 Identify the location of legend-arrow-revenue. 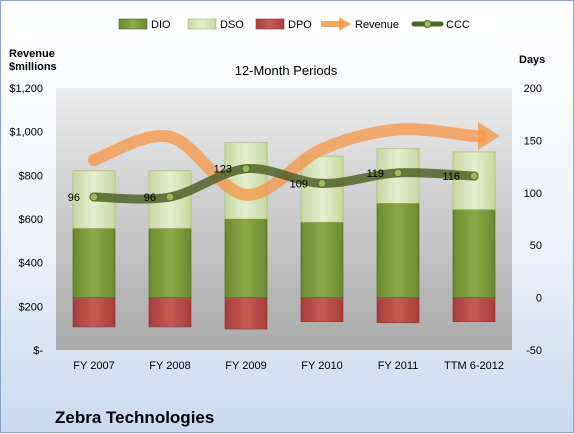
(345, 24).